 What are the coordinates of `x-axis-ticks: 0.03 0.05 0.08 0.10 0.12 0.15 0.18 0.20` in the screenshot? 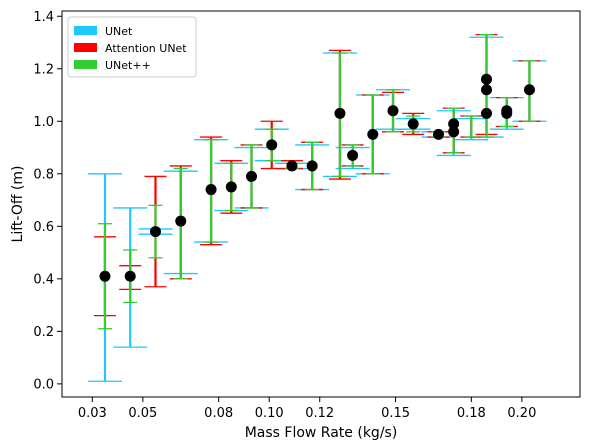 It's located at (307, 409).